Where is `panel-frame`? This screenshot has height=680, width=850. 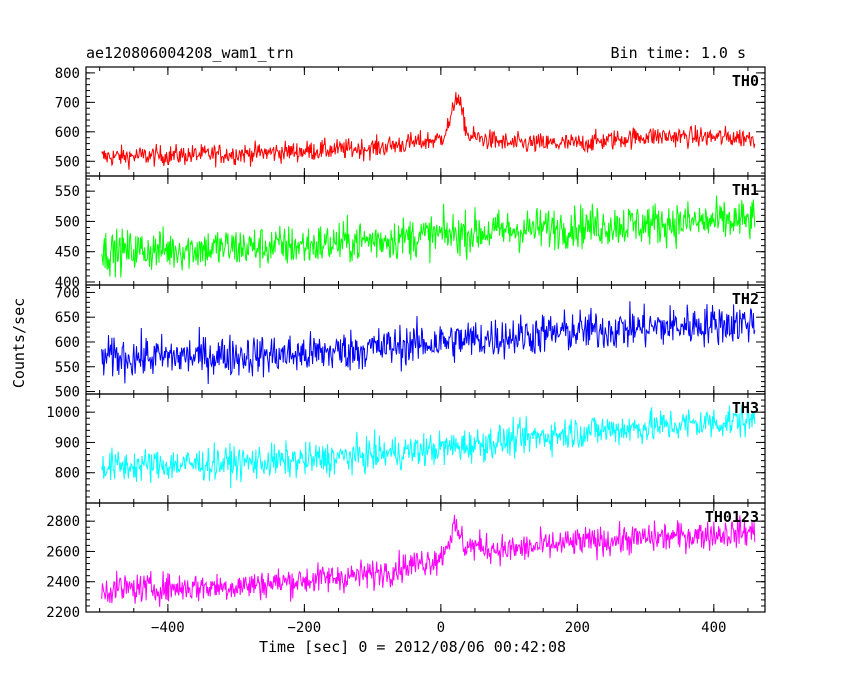 panel-frame is located at coordinates (425, 557).